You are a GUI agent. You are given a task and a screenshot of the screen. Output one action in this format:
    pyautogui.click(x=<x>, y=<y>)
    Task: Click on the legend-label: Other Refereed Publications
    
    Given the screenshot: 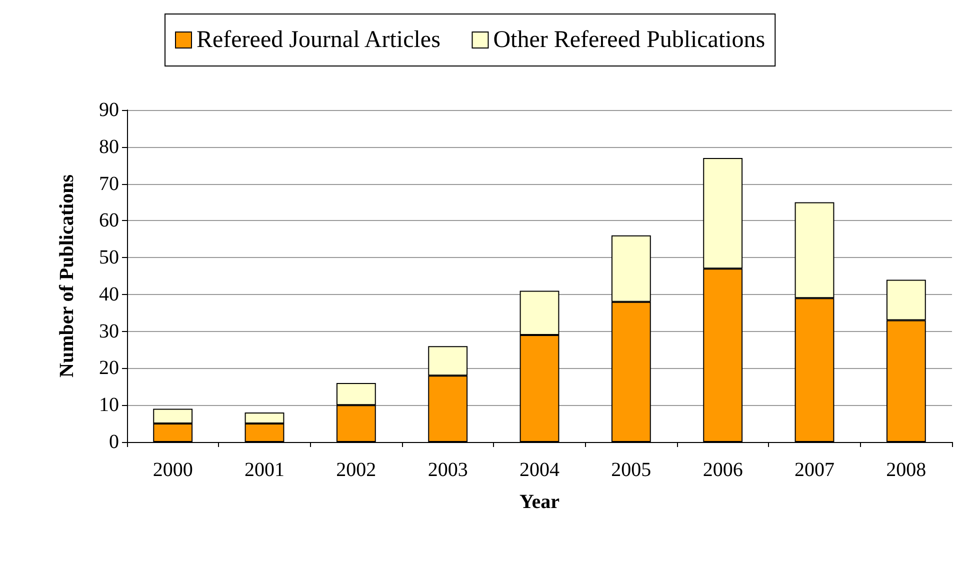 What is the action you would take?
    pyautogui.click(x=629, y=40)
    